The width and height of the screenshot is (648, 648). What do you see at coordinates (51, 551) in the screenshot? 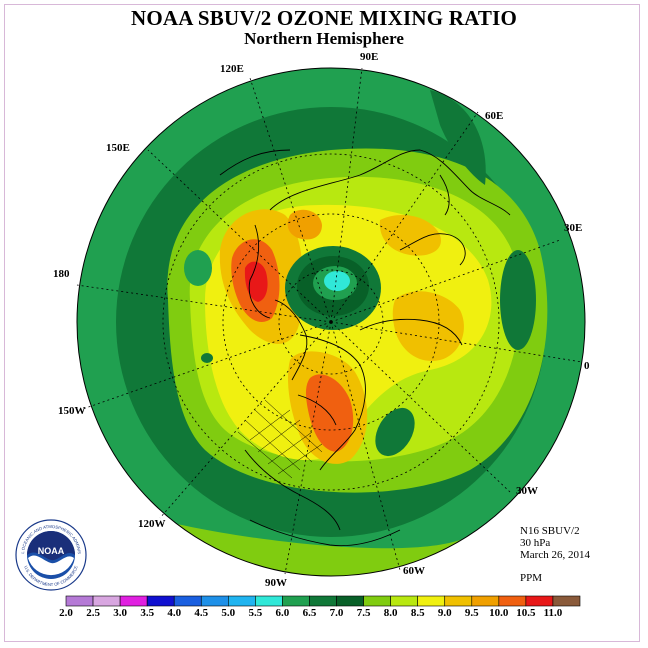
I see `logo-wordmark: NOAA` at bounding box center [51, 551].